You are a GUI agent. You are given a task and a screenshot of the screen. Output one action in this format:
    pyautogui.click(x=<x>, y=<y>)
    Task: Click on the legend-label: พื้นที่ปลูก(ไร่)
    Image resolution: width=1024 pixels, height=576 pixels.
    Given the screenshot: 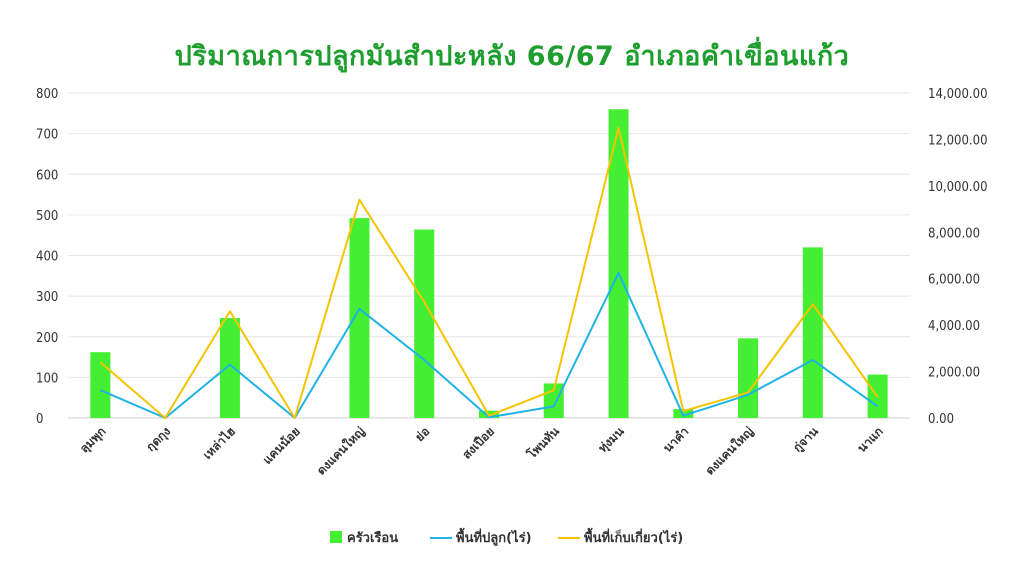 What is the action you would take?
    pyautogui.click(x=494, y=536)
    